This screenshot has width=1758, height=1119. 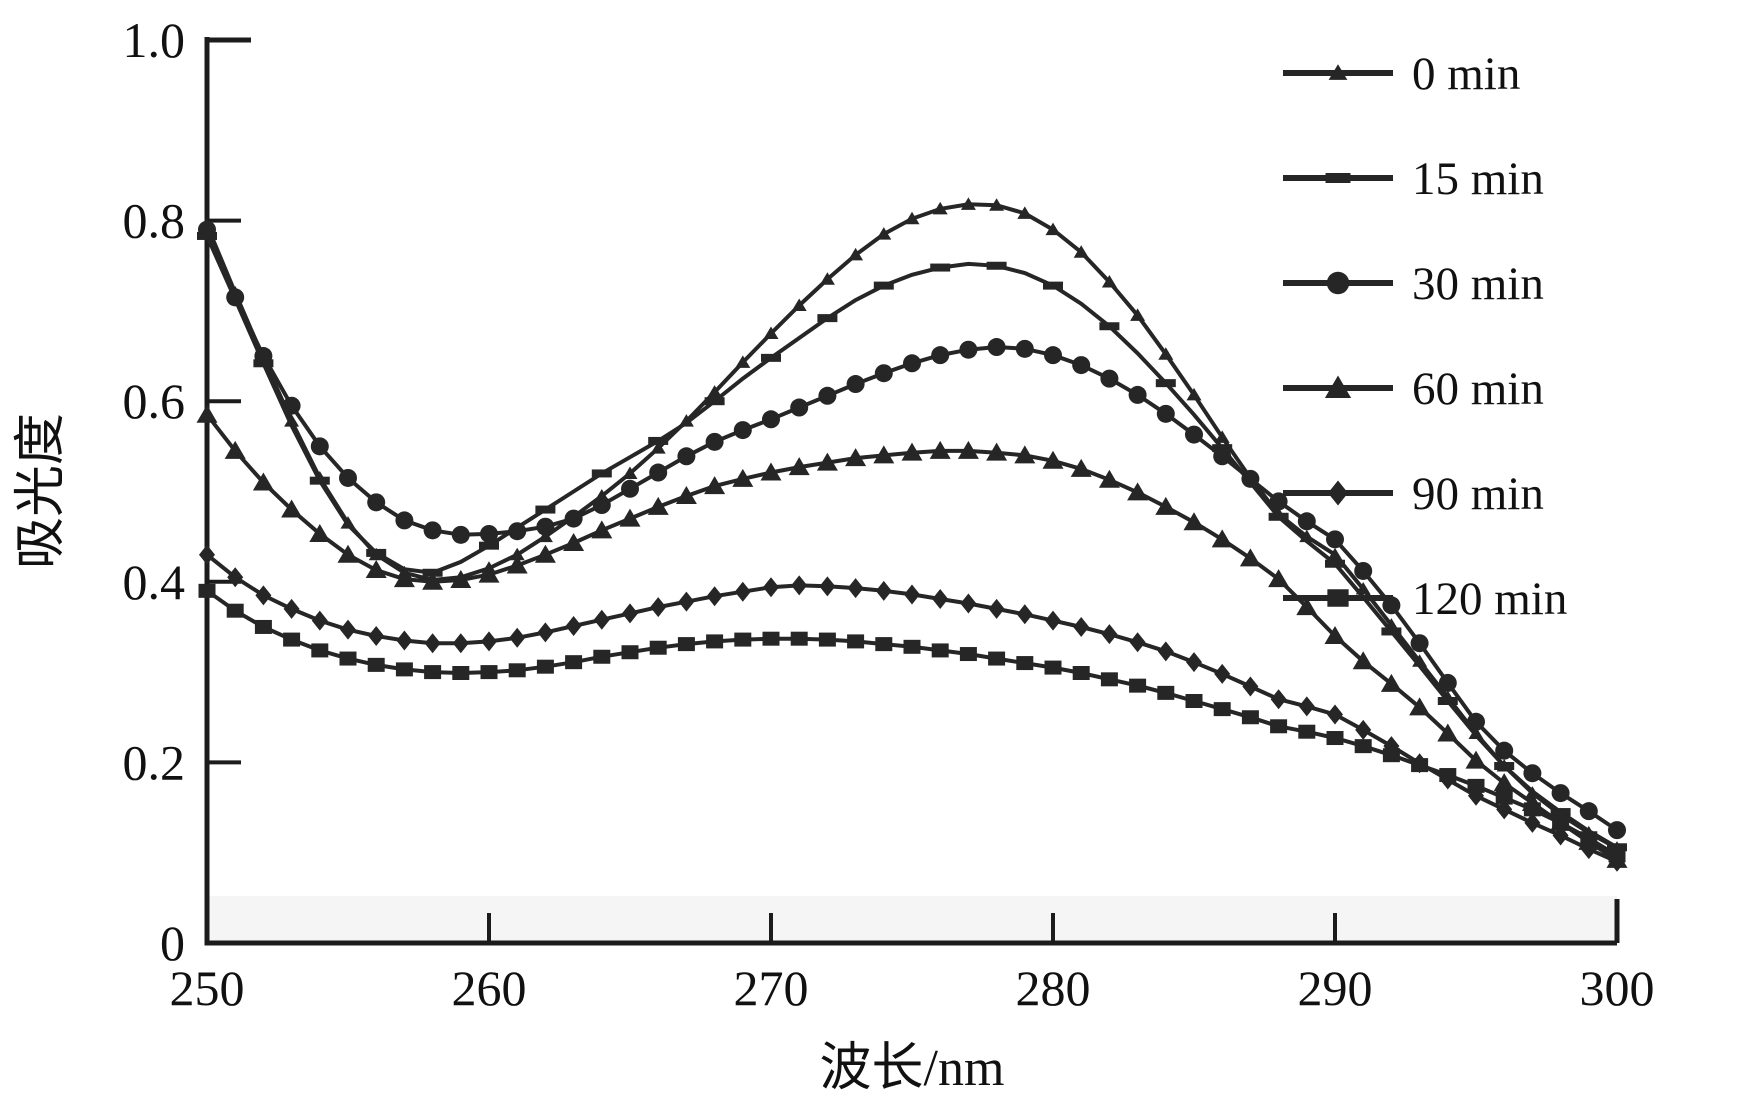 What do you see at coordinates (912, 918) in the screenshot?
I see `baseline-scan-band` at bounding box center [912, 918].